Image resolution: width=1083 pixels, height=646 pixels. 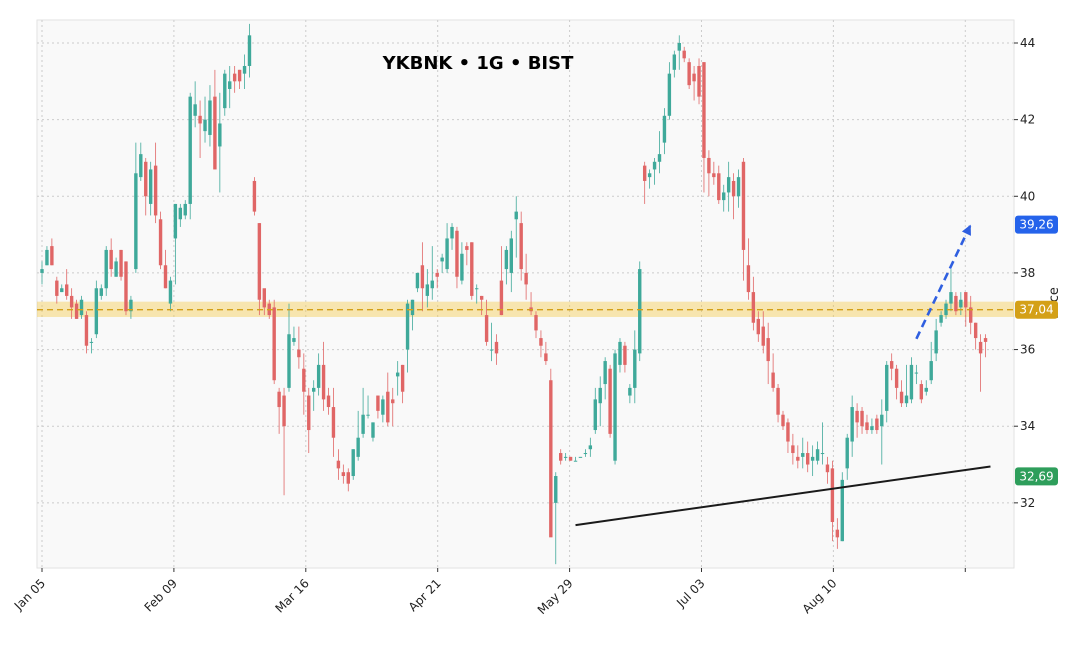 I want to click on trendline-price-badge: 32,69, so click(x=1036, y=476).